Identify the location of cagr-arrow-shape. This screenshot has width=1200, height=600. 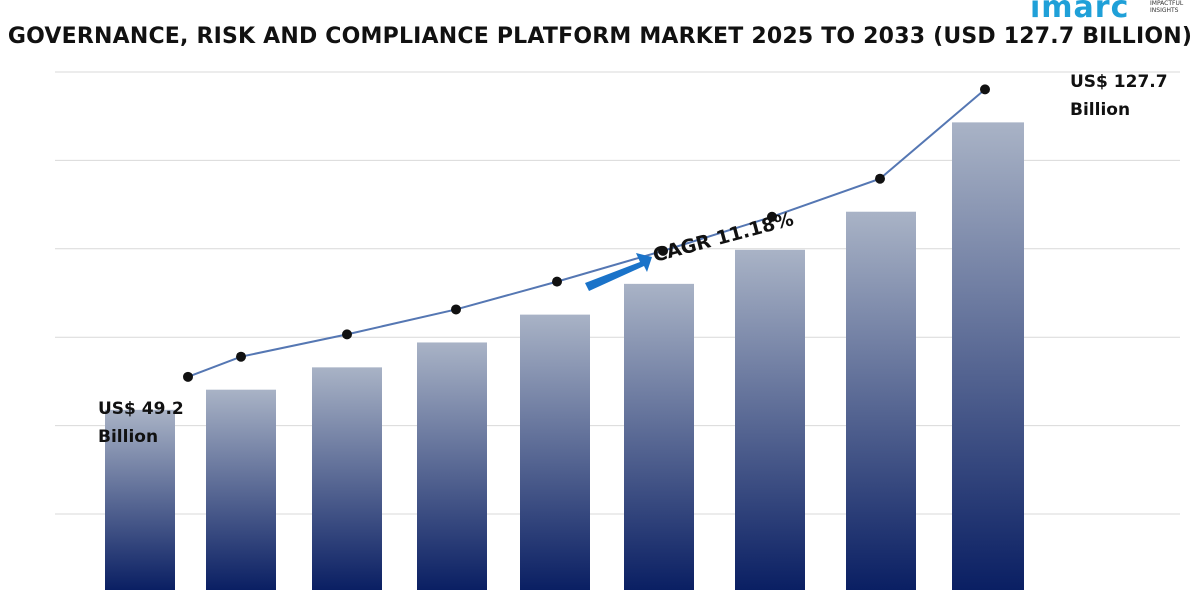
(618, 272).